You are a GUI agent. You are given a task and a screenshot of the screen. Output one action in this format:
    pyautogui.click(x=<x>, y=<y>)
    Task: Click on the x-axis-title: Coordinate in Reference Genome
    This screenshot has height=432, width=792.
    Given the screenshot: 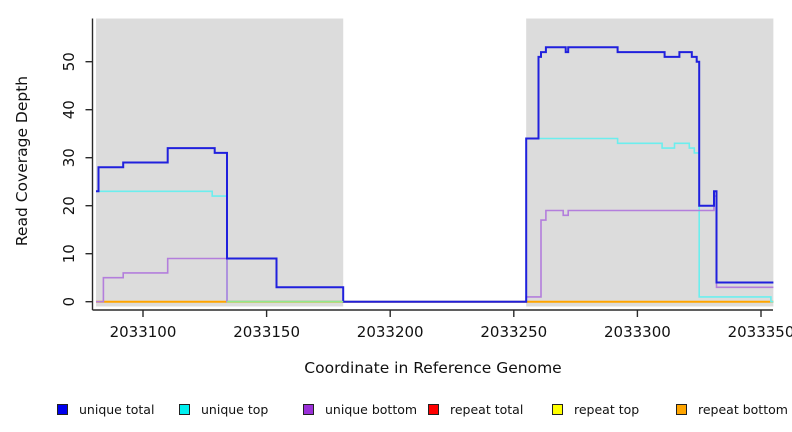 What is the action you would take?
    pyautogui.click(x=433, y=368)
    